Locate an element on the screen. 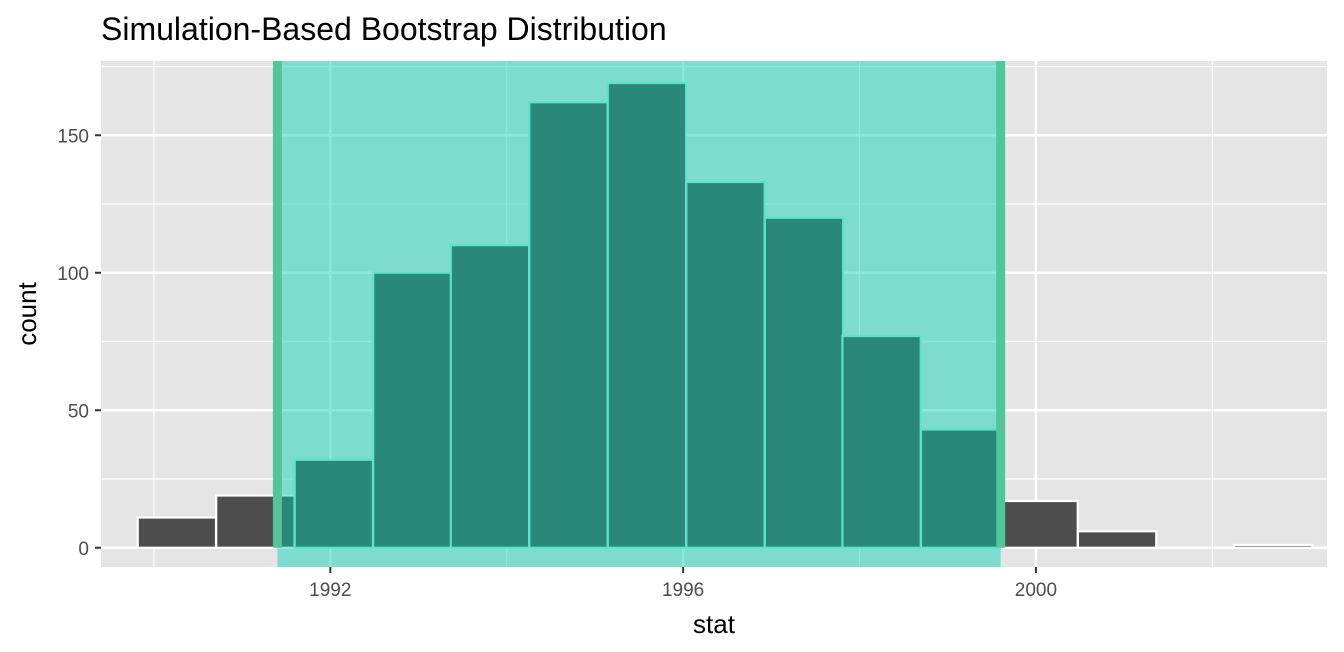 Image resolution: width=1344 pixels, height=652 pixels. y-axis-title: count is located at coordinates (27, 313).